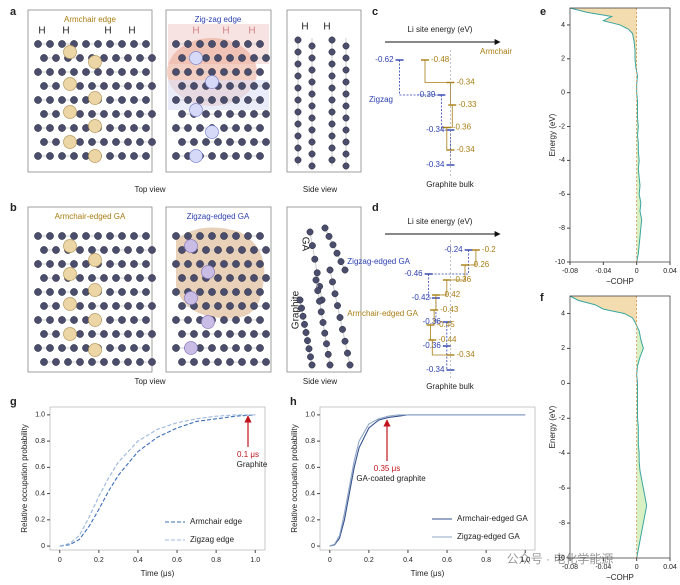 This screenshot has height=585, width=680. Describe the element at coordinates (70, 274) in the screenshot. I see `li-site` at that location.